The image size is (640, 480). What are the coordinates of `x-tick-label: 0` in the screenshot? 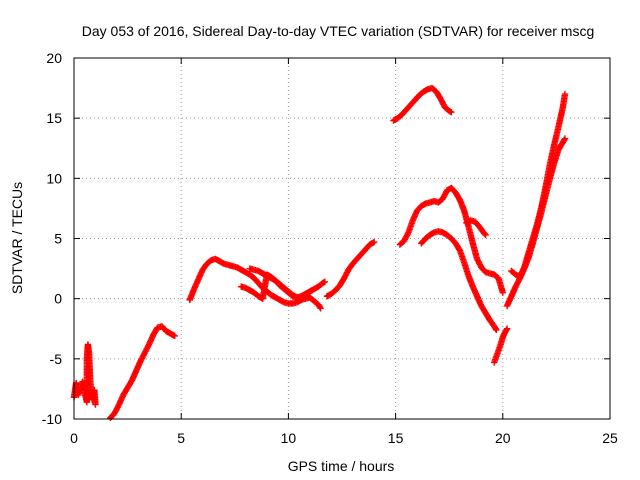 It's located at (74, 438).